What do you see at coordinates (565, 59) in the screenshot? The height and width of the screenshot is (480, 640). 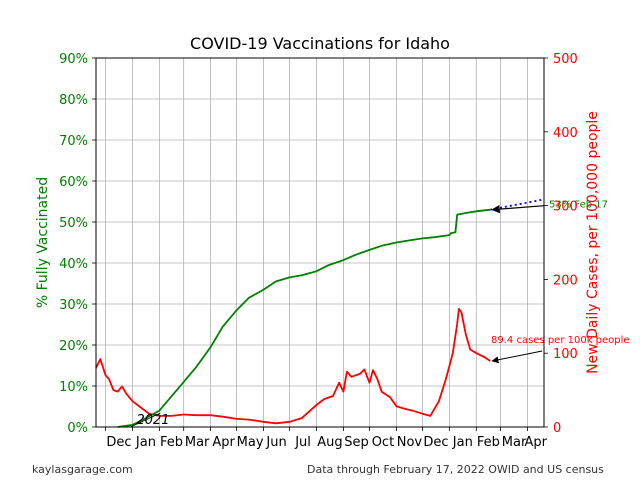 I see `y-right-tick-label: 500` at bounding box center [565, 59].